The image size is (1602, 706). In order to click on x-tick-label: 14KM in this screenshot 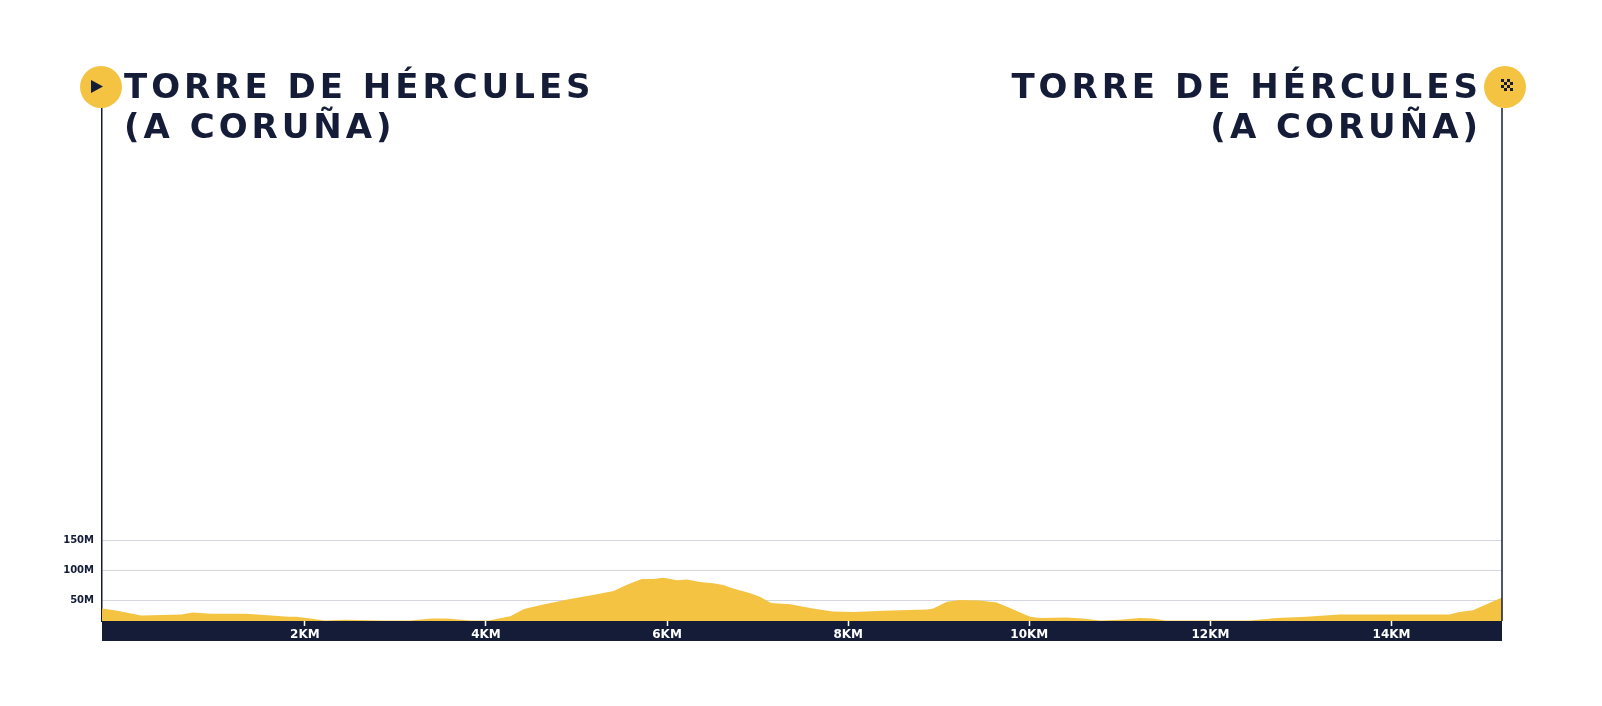, I will do `click(1391, 634)`.